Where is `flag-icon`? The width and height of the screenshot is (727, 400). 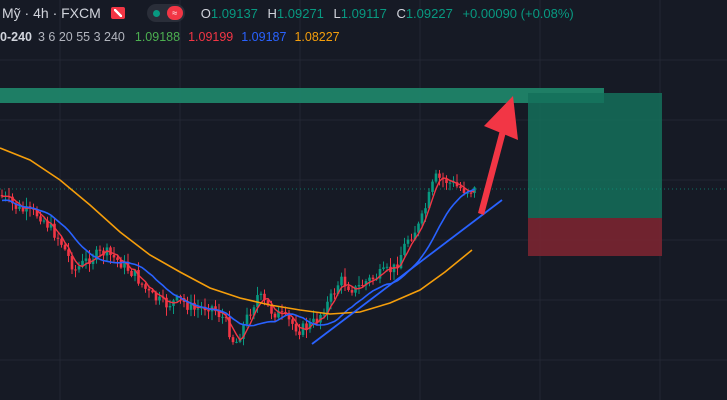 flag-icon is located at coordinates (117, 13).